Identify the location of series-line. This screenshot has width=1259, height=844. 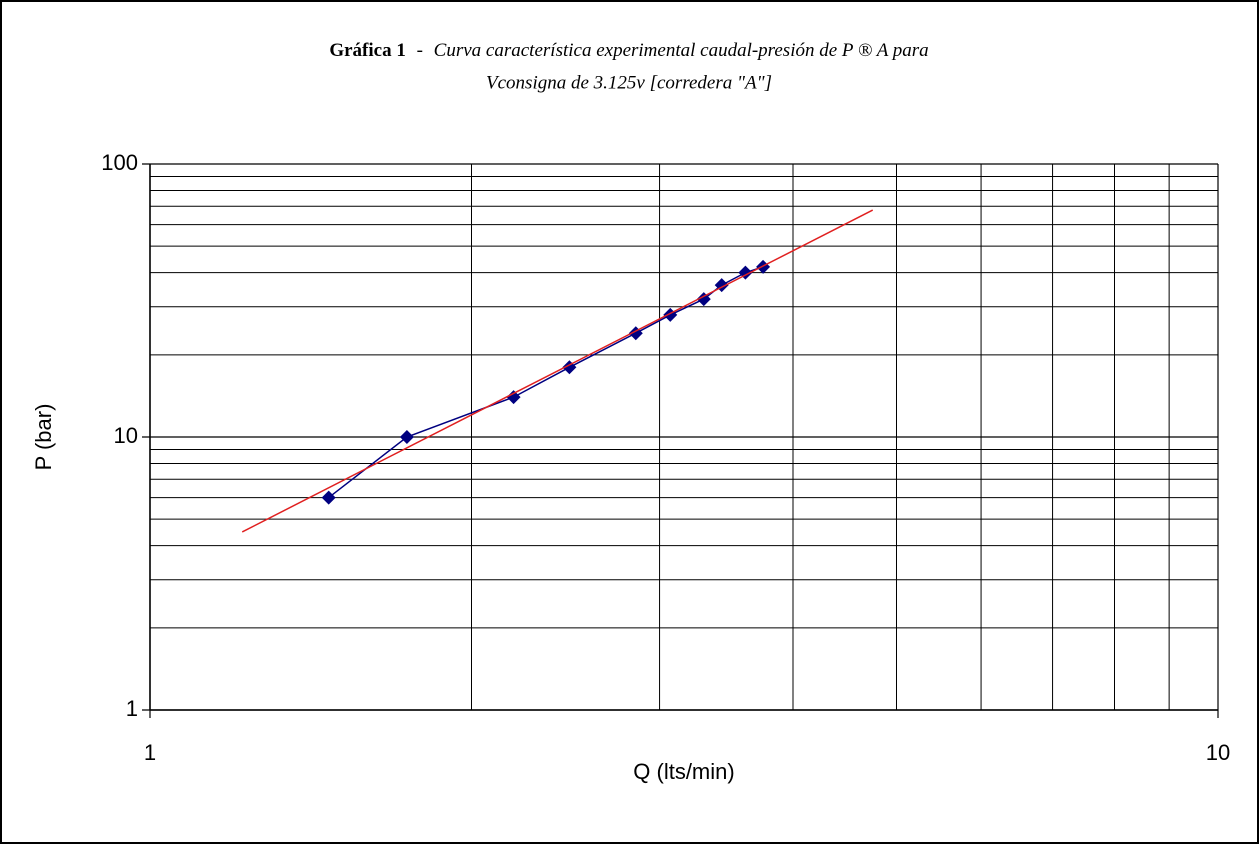
(546, 382).